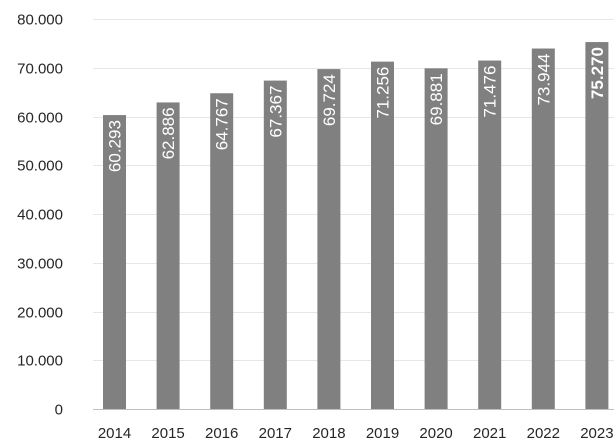  What do you see at coordinates (383, 93) in the screenshot?
I see `data-label-2019: 71.256` at bounding box center [383, 93].